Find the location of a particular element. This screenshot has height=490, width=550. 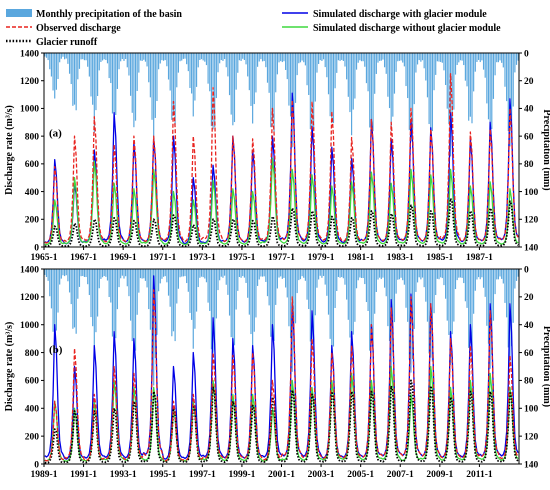

x-tick-label: 1977-1 is located at coordinates (281, 258).